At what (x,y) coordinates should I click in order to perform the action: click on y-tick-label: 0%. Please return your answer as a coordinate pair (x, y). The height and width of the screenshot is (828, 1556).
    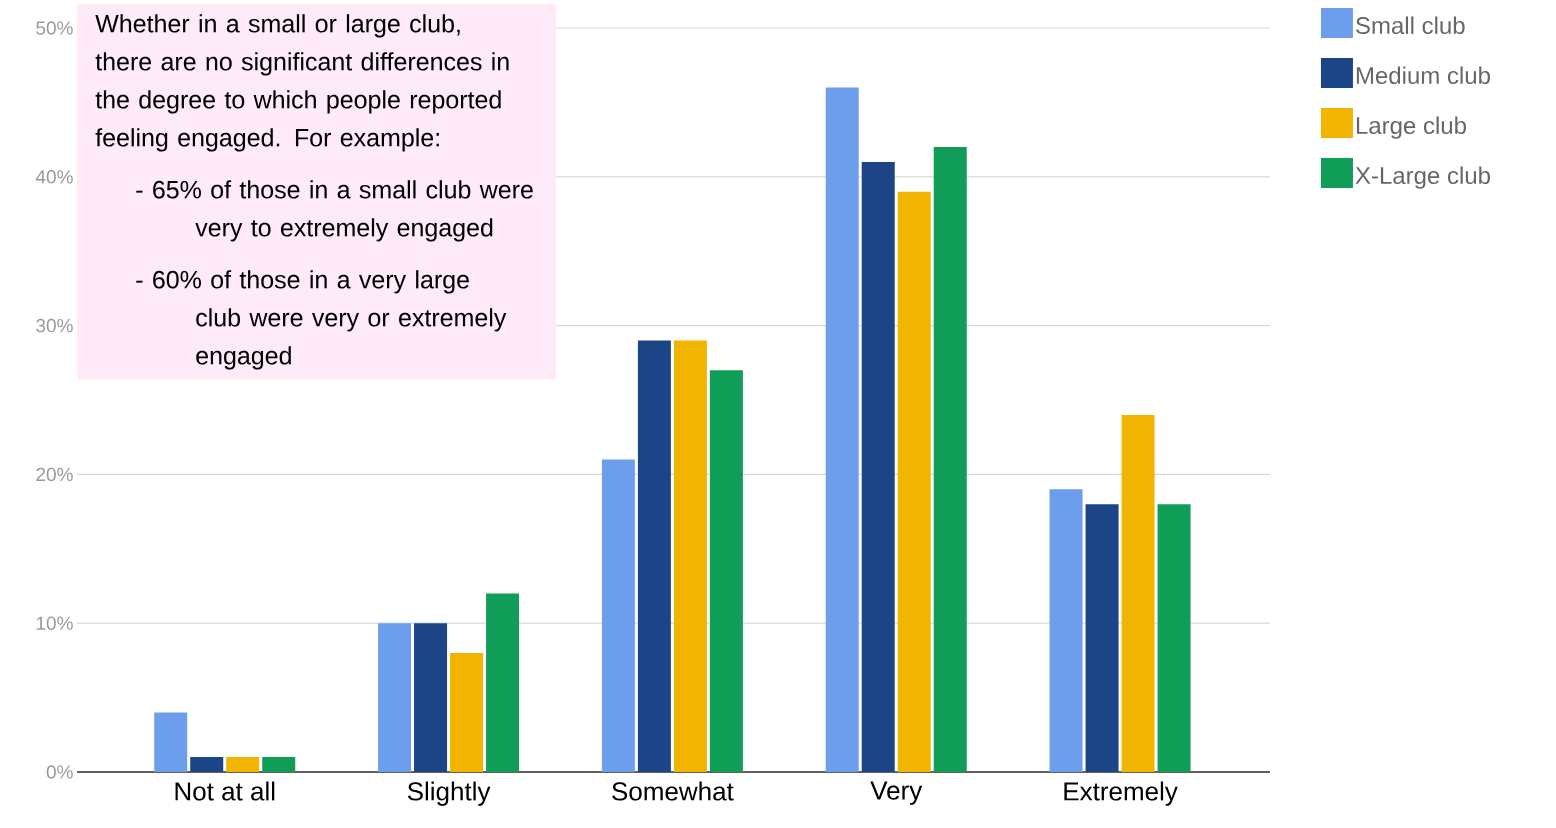
    Looking at the image, I should click on (59, 772).